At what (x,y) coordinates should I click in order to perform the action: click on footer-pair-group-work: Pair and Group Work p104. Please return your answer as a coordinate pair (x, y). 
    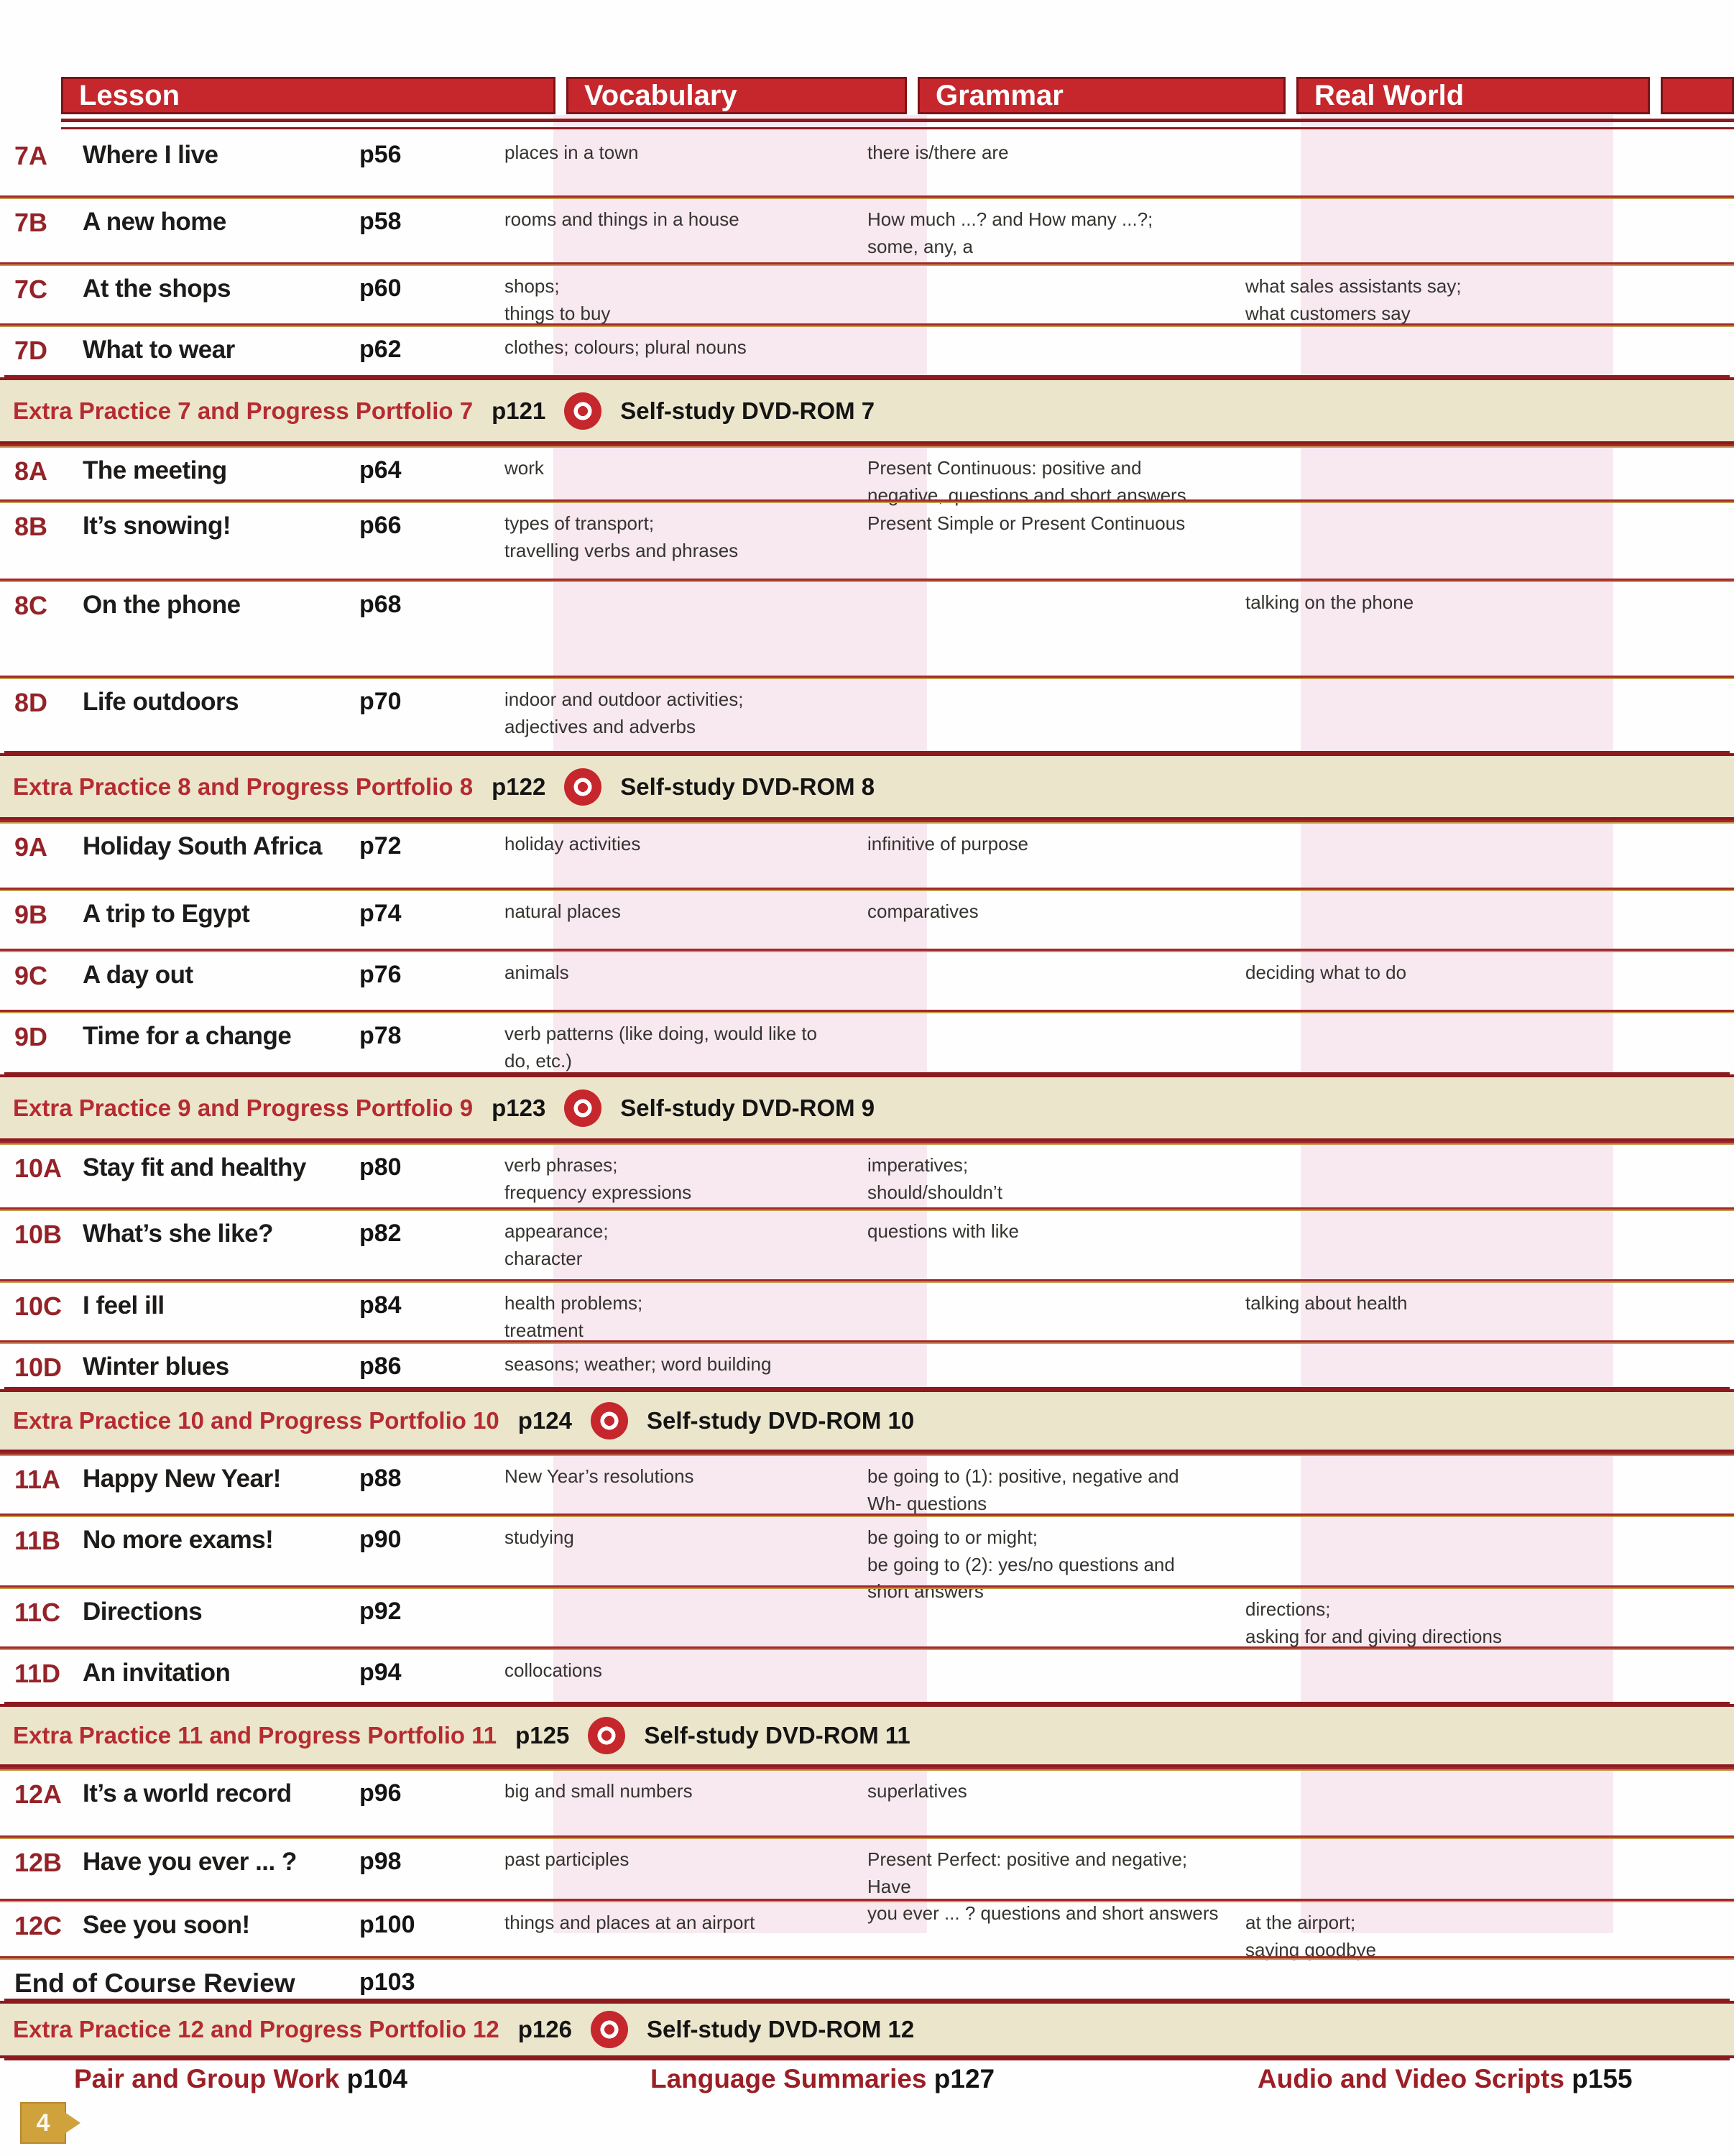
    Looking at the image, I should click on (240, 2079).